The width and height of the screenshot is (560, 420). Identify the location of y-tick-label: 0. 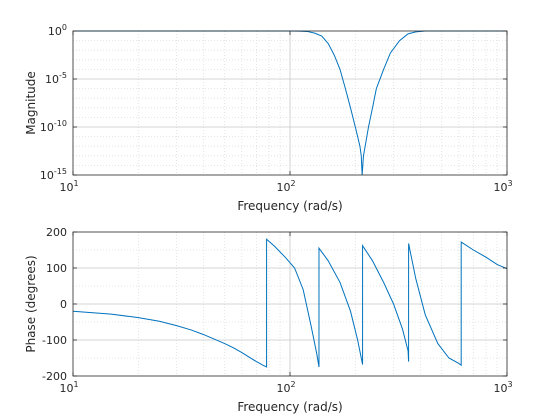
(63, 304).